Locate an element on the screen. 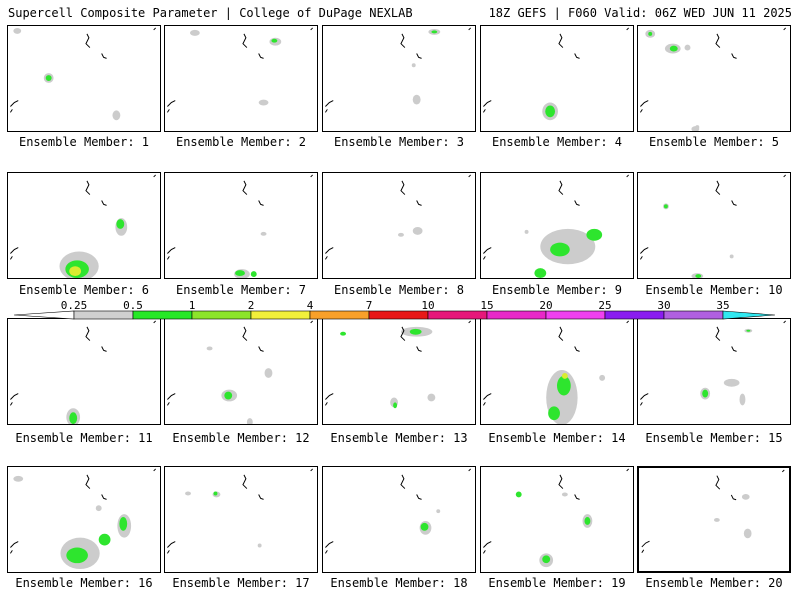 The height and width of the screenshot is (600, 800). ensemble-member-20-map is located at coordinates (714, 519).